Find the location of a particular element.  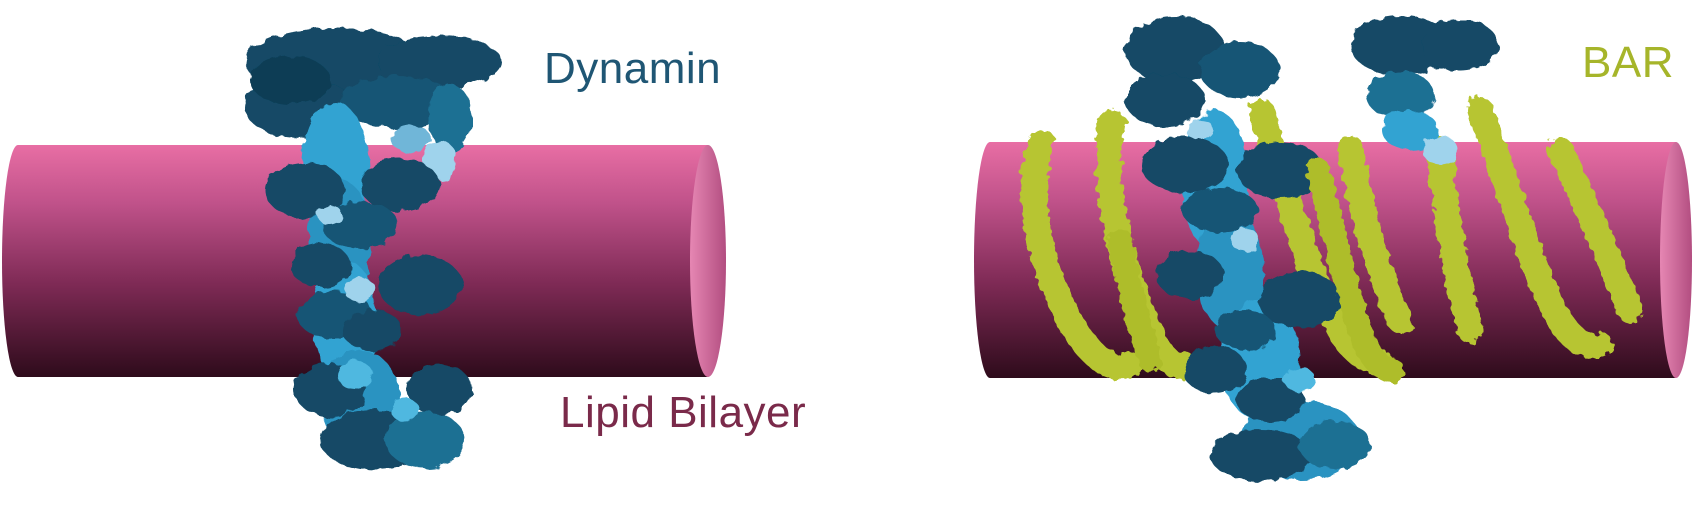

lipid-bilayer-label: Lipid Bilayer is located at coordinates (683, 412).